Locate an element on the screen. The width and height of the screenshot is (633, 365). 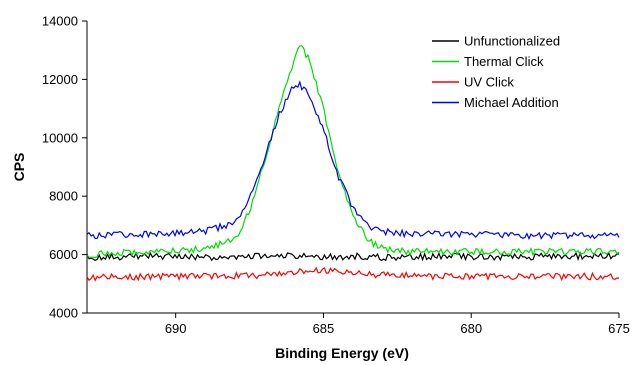
legend-label: Michael Addition is located at coordinates (511, 102).